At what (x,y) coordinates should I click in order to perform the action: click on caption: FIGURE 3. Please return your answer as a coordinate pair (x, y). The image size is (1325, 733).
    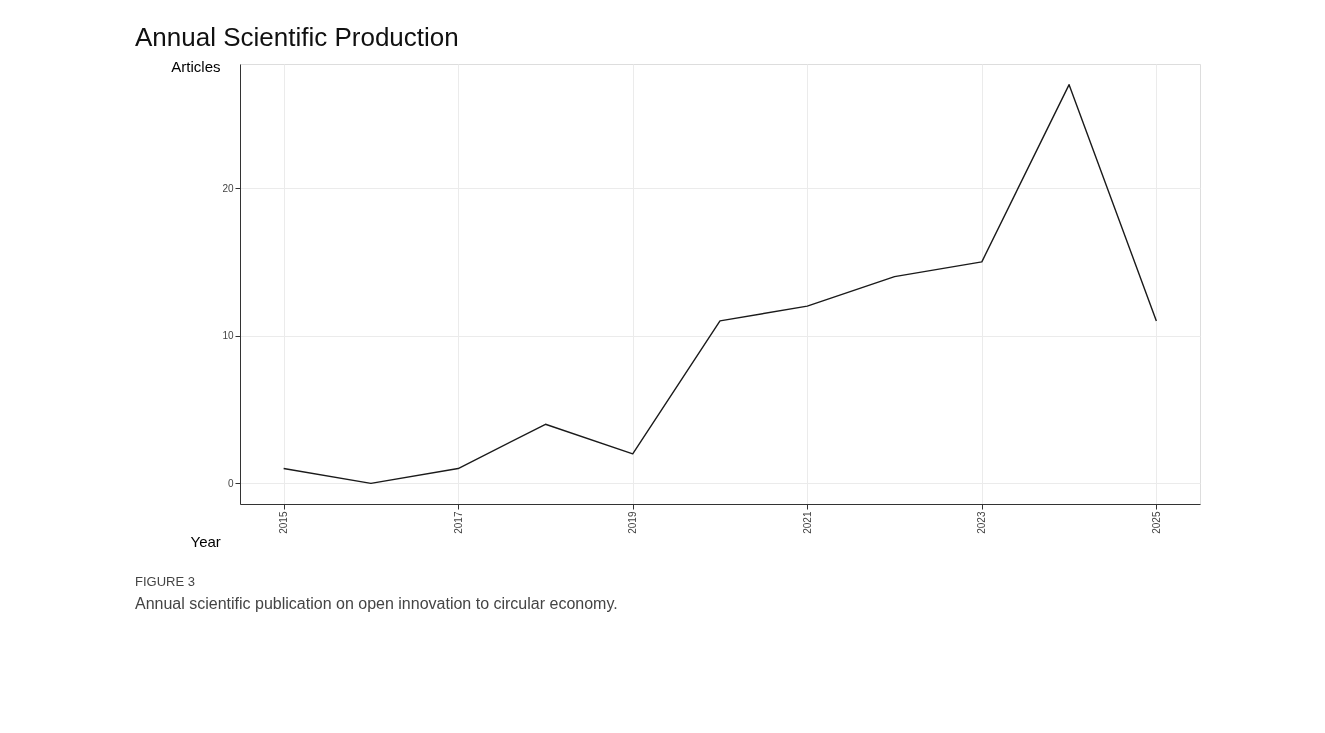
    Looking at the image, I should click on (165, 581).